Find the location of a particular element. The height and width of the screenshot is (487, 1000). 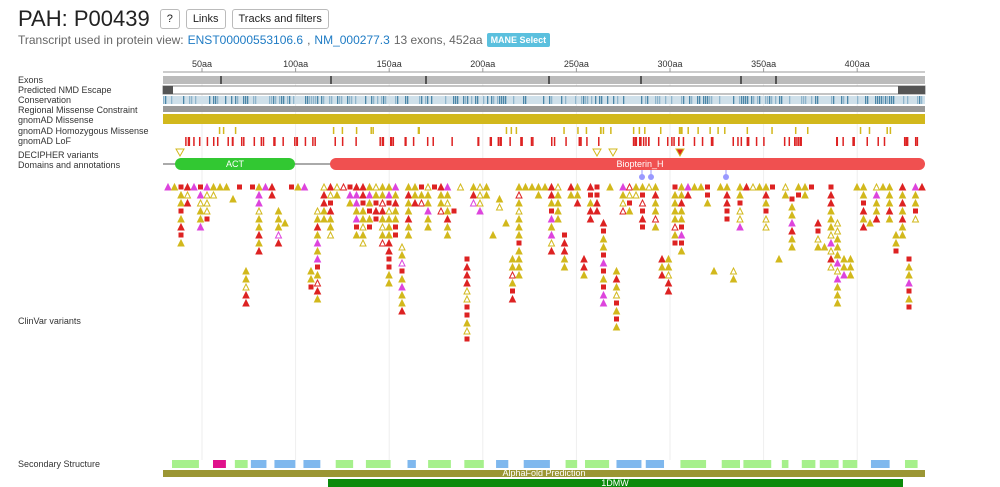

domain-act is located at coordinates (235, 164).